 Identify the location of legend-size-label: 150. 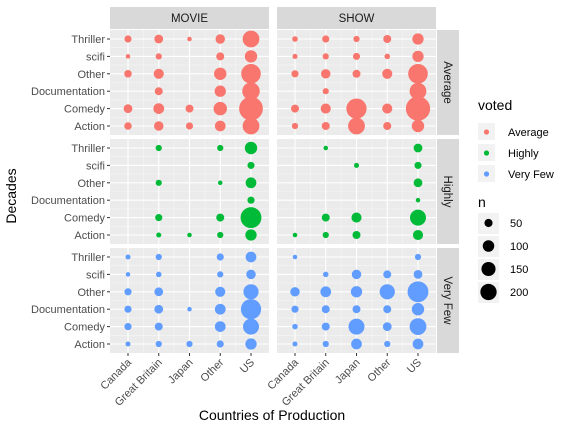
(519, 270).